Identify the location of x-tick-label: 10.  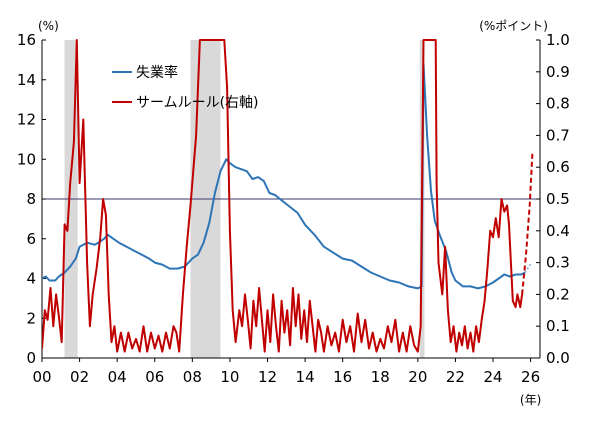
(229, 377).